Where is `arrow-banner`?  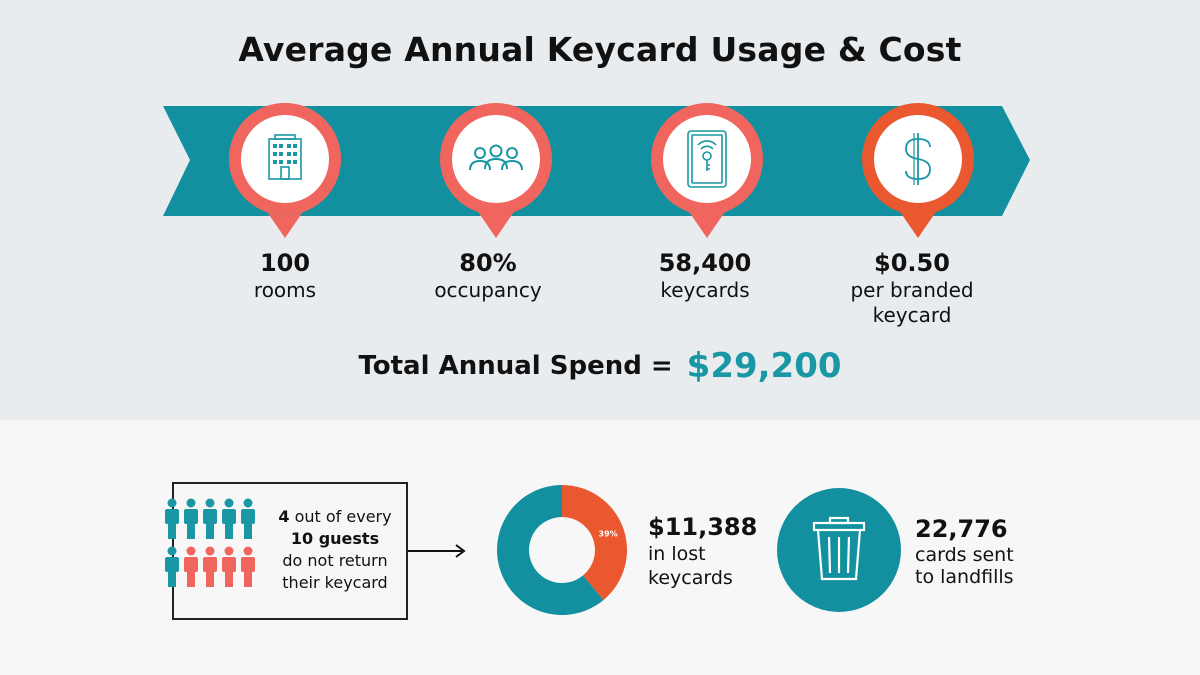 arrow-banner is located at coordinates (596, 161).